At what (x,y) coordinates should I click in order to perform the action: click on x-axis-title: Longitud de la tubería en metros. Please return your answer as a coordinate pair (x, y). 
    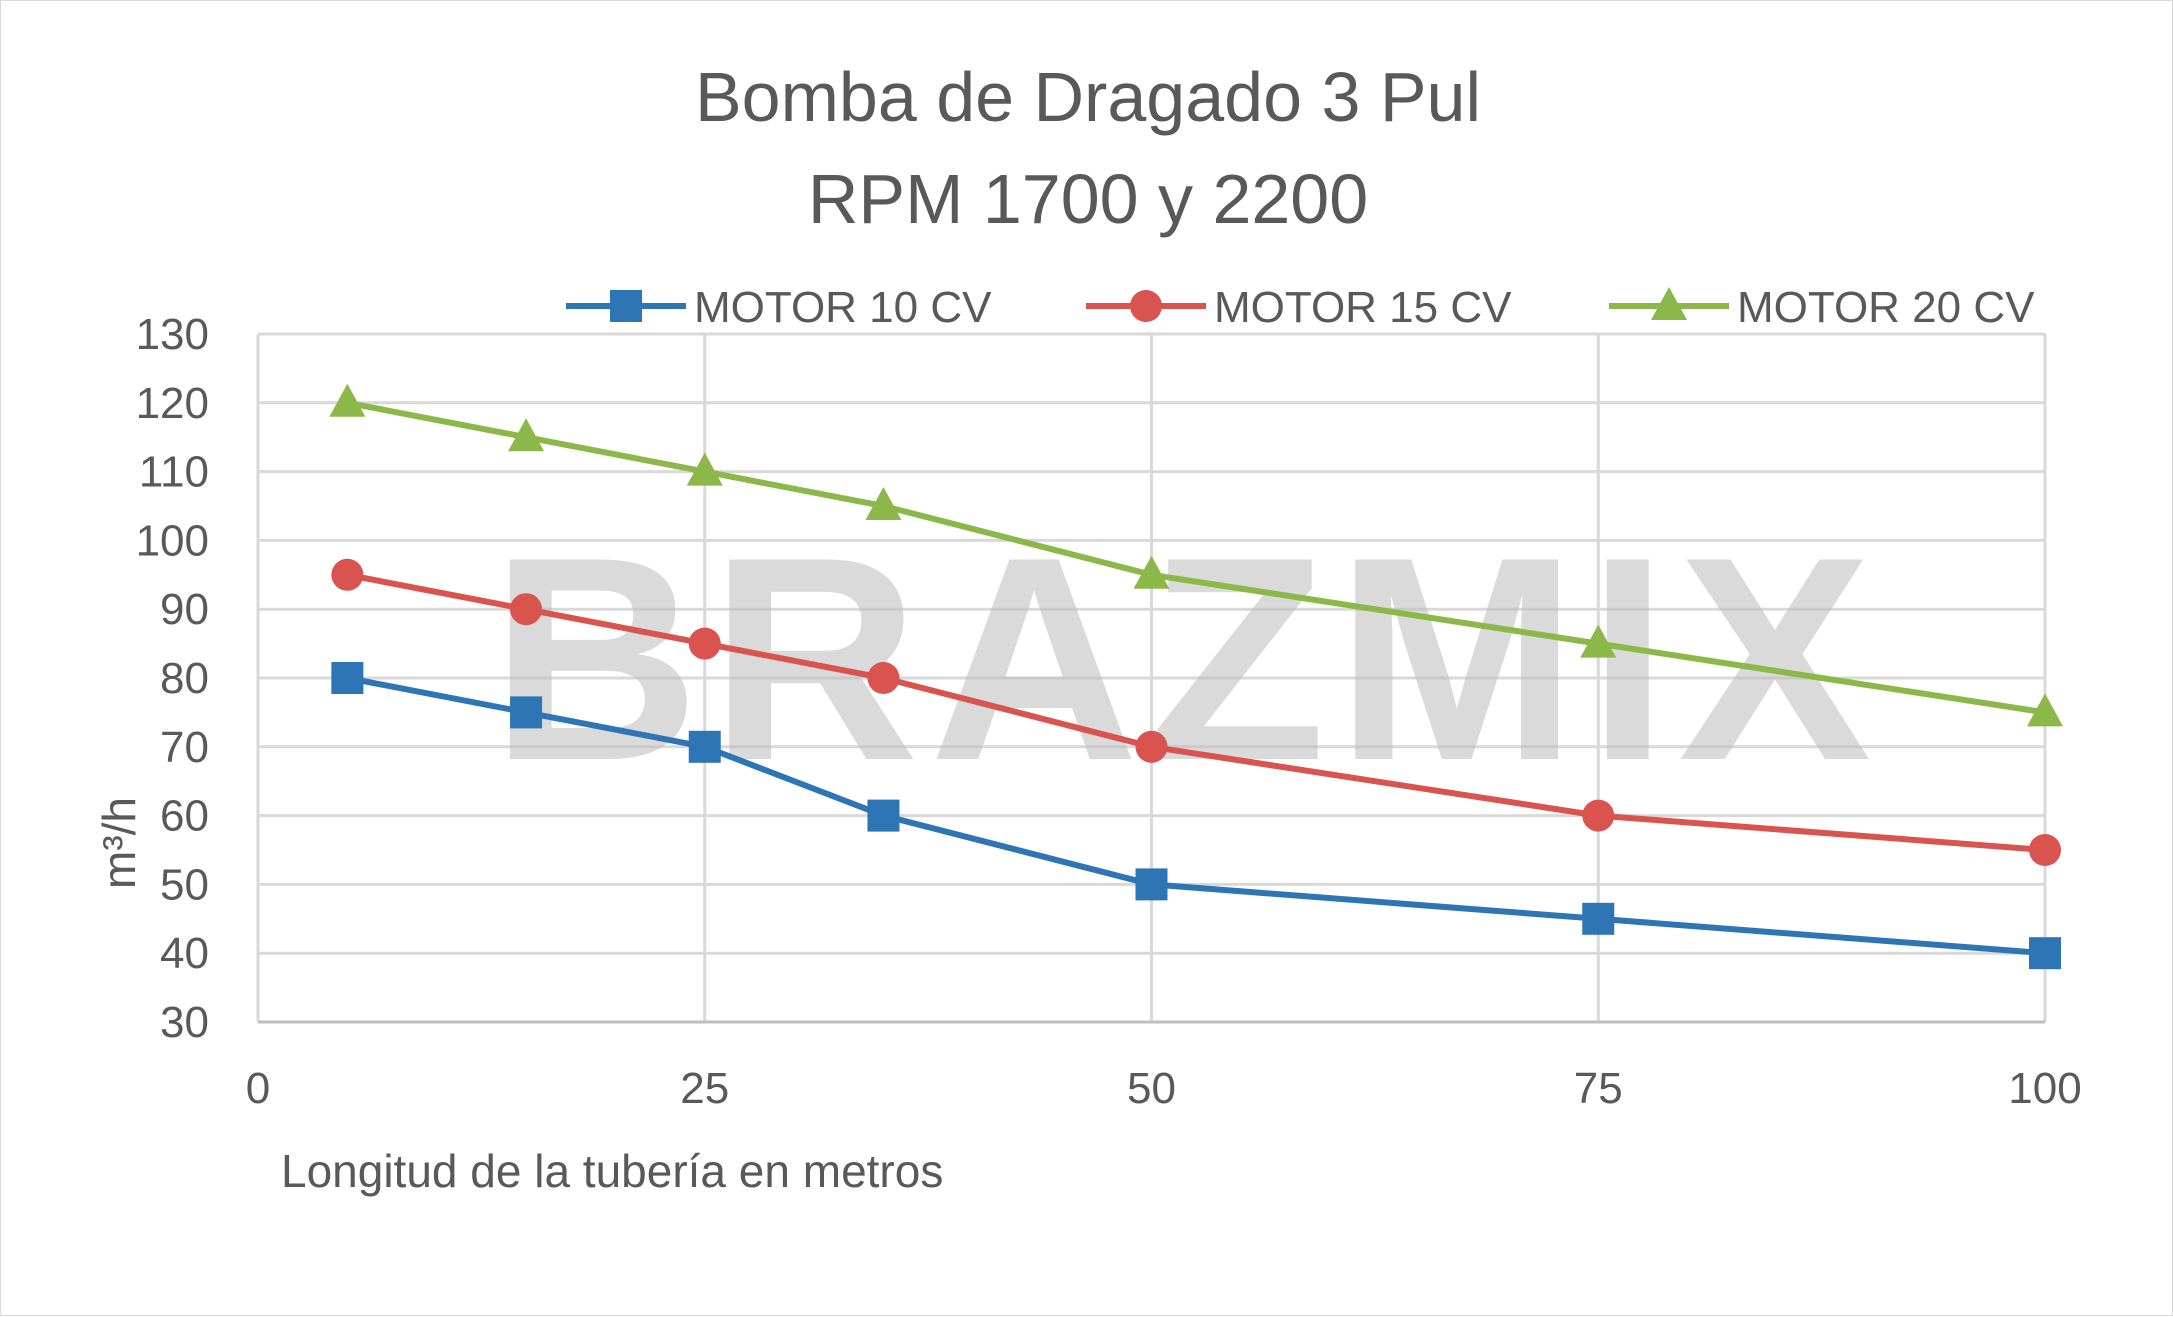
    Looking at the image, I should click on (612, 1171).